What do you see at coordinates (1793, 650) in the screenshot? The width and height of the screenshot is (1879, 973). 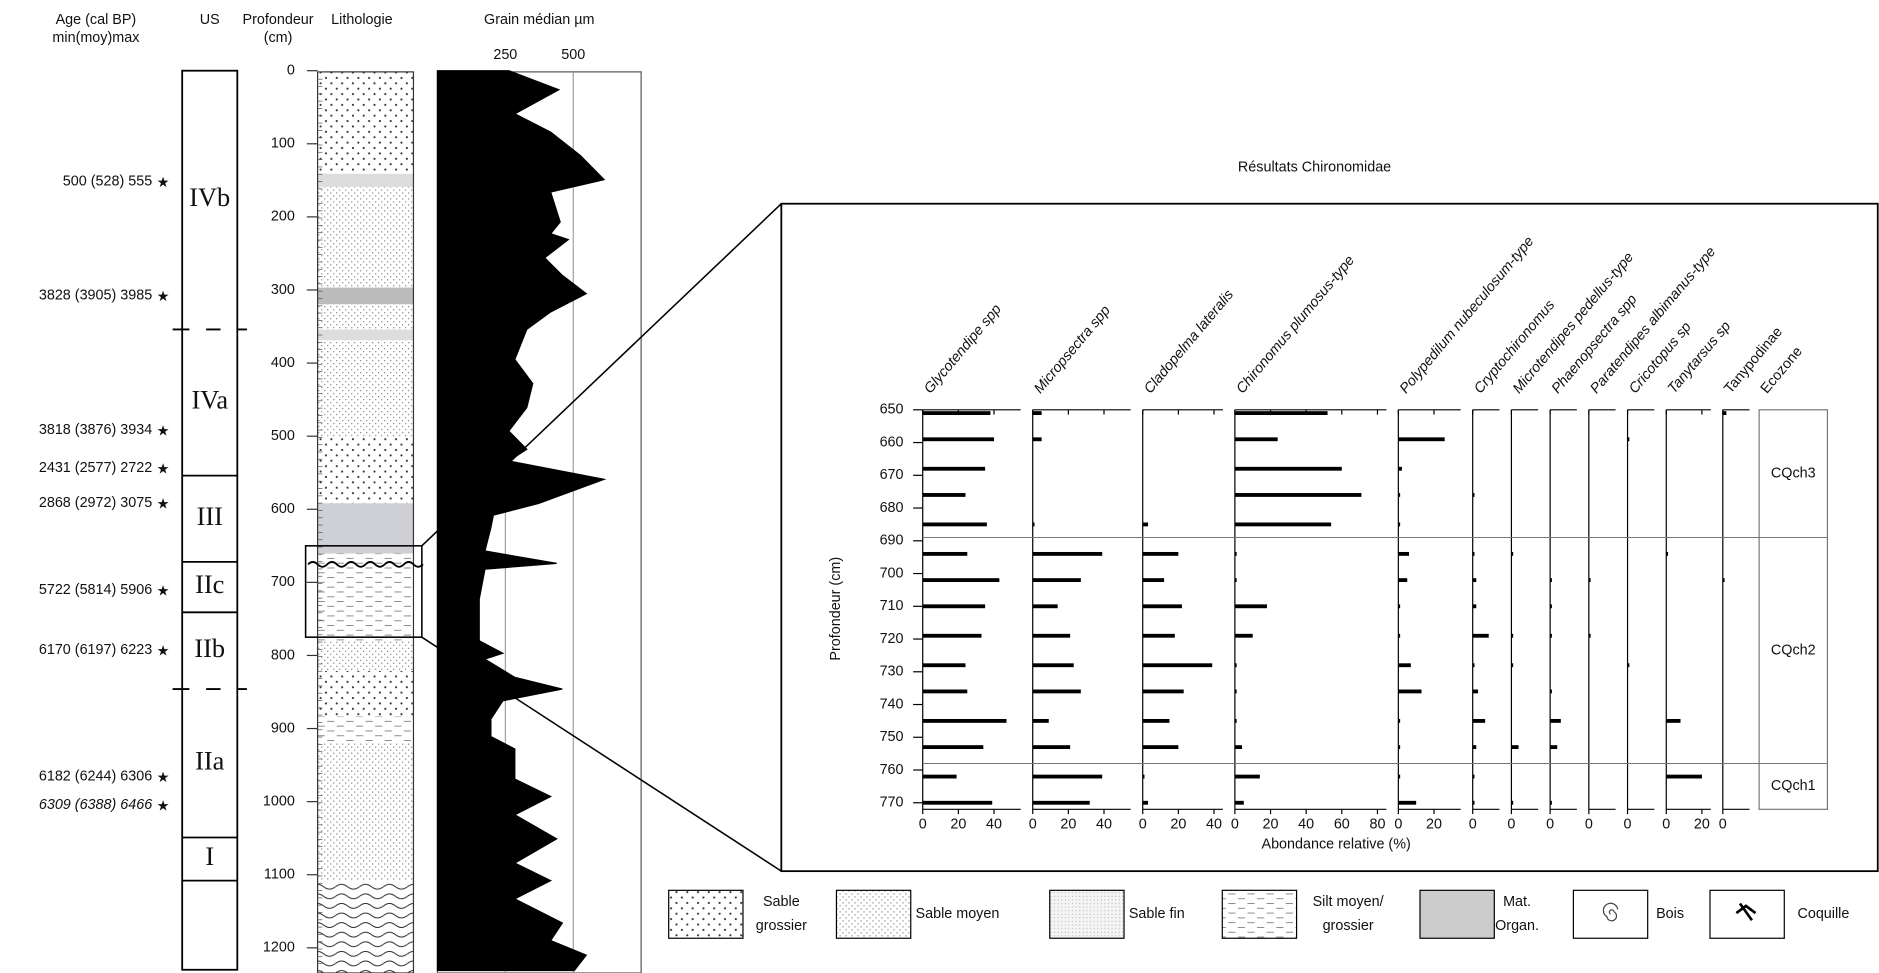 I see `zone-label: CQch2` at bounding box center [1793, 650].